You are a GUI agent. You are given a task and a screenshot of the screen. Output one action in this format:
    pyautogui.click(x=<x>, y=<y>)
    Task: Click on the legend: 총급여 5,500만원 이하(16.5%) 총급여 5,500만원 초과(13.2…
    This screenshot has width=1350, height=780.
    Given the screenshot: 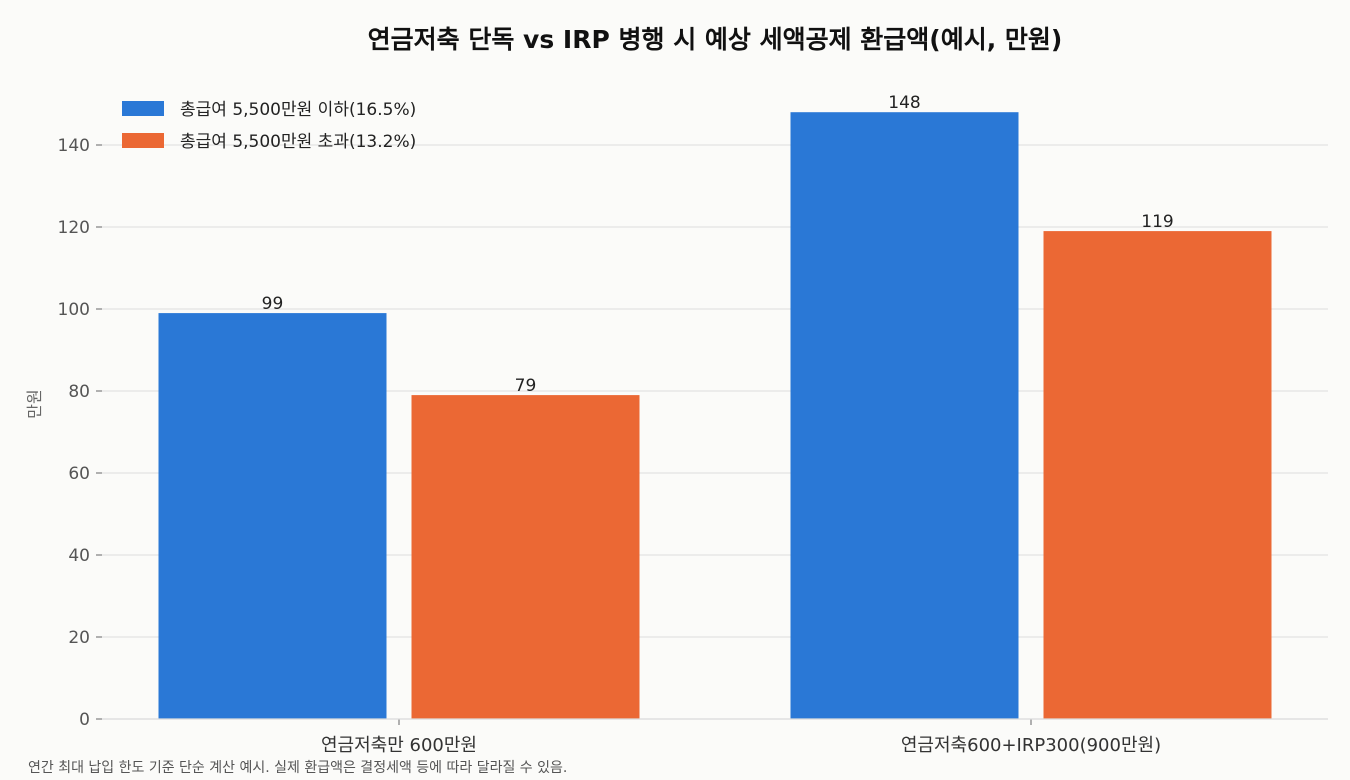 What is the action you would take?
    pyautogui.click(x=269, y=126)
    